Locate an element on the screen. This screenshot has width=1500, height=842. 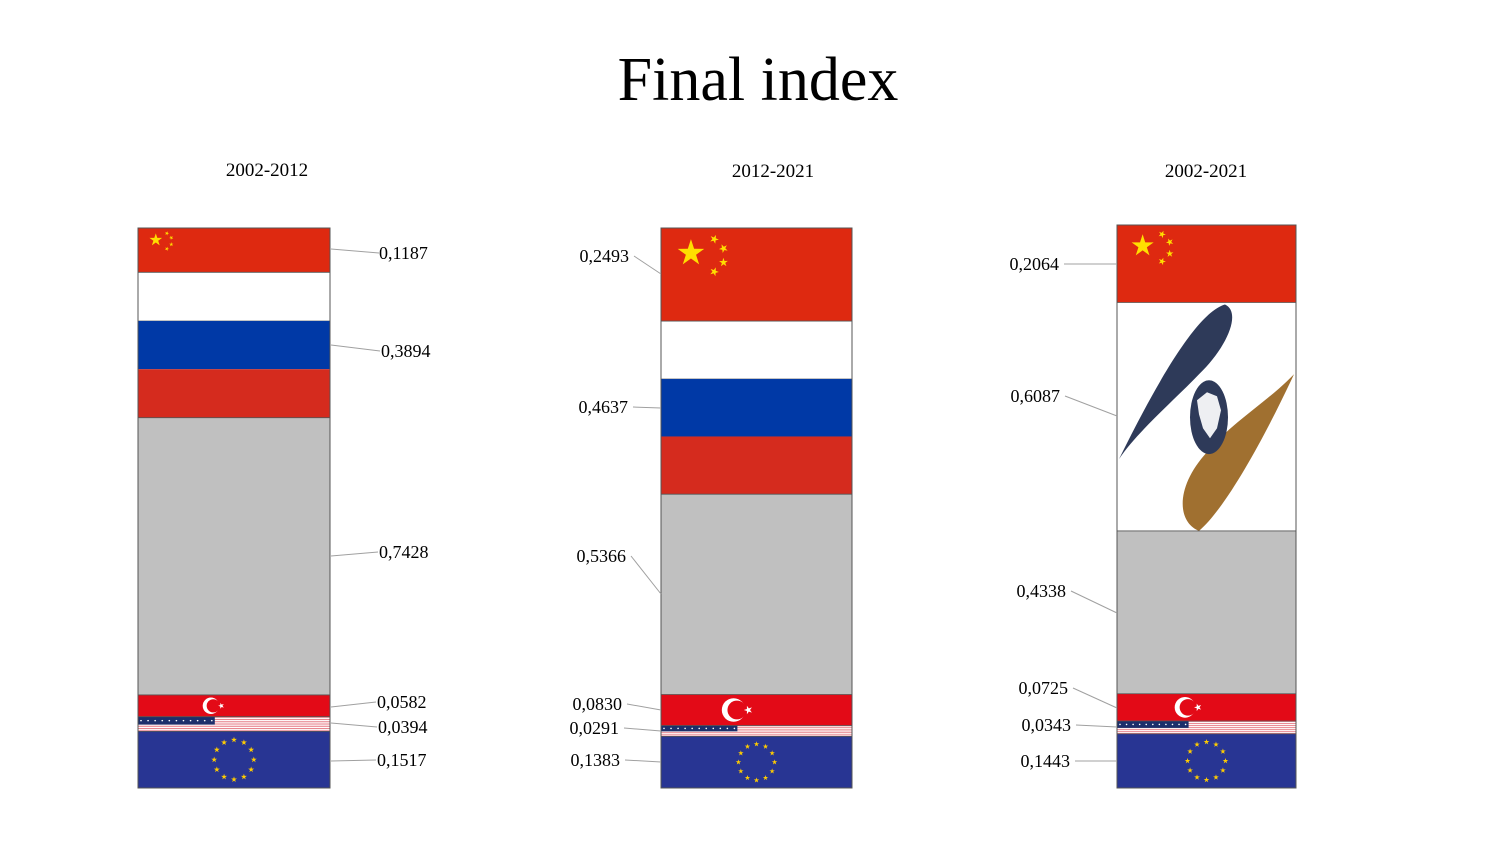
data-label: 0,6087 is located at coordinates (1036, 396).